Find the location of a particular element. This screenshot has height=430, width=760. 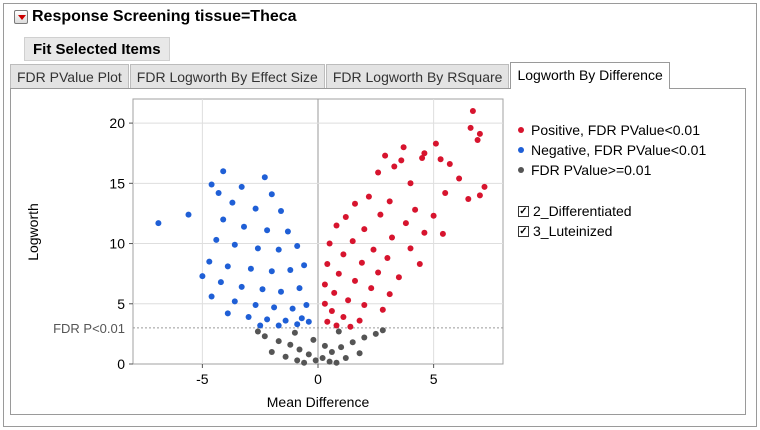

x-tick-label: 0 is located at coordinates (318, 379).